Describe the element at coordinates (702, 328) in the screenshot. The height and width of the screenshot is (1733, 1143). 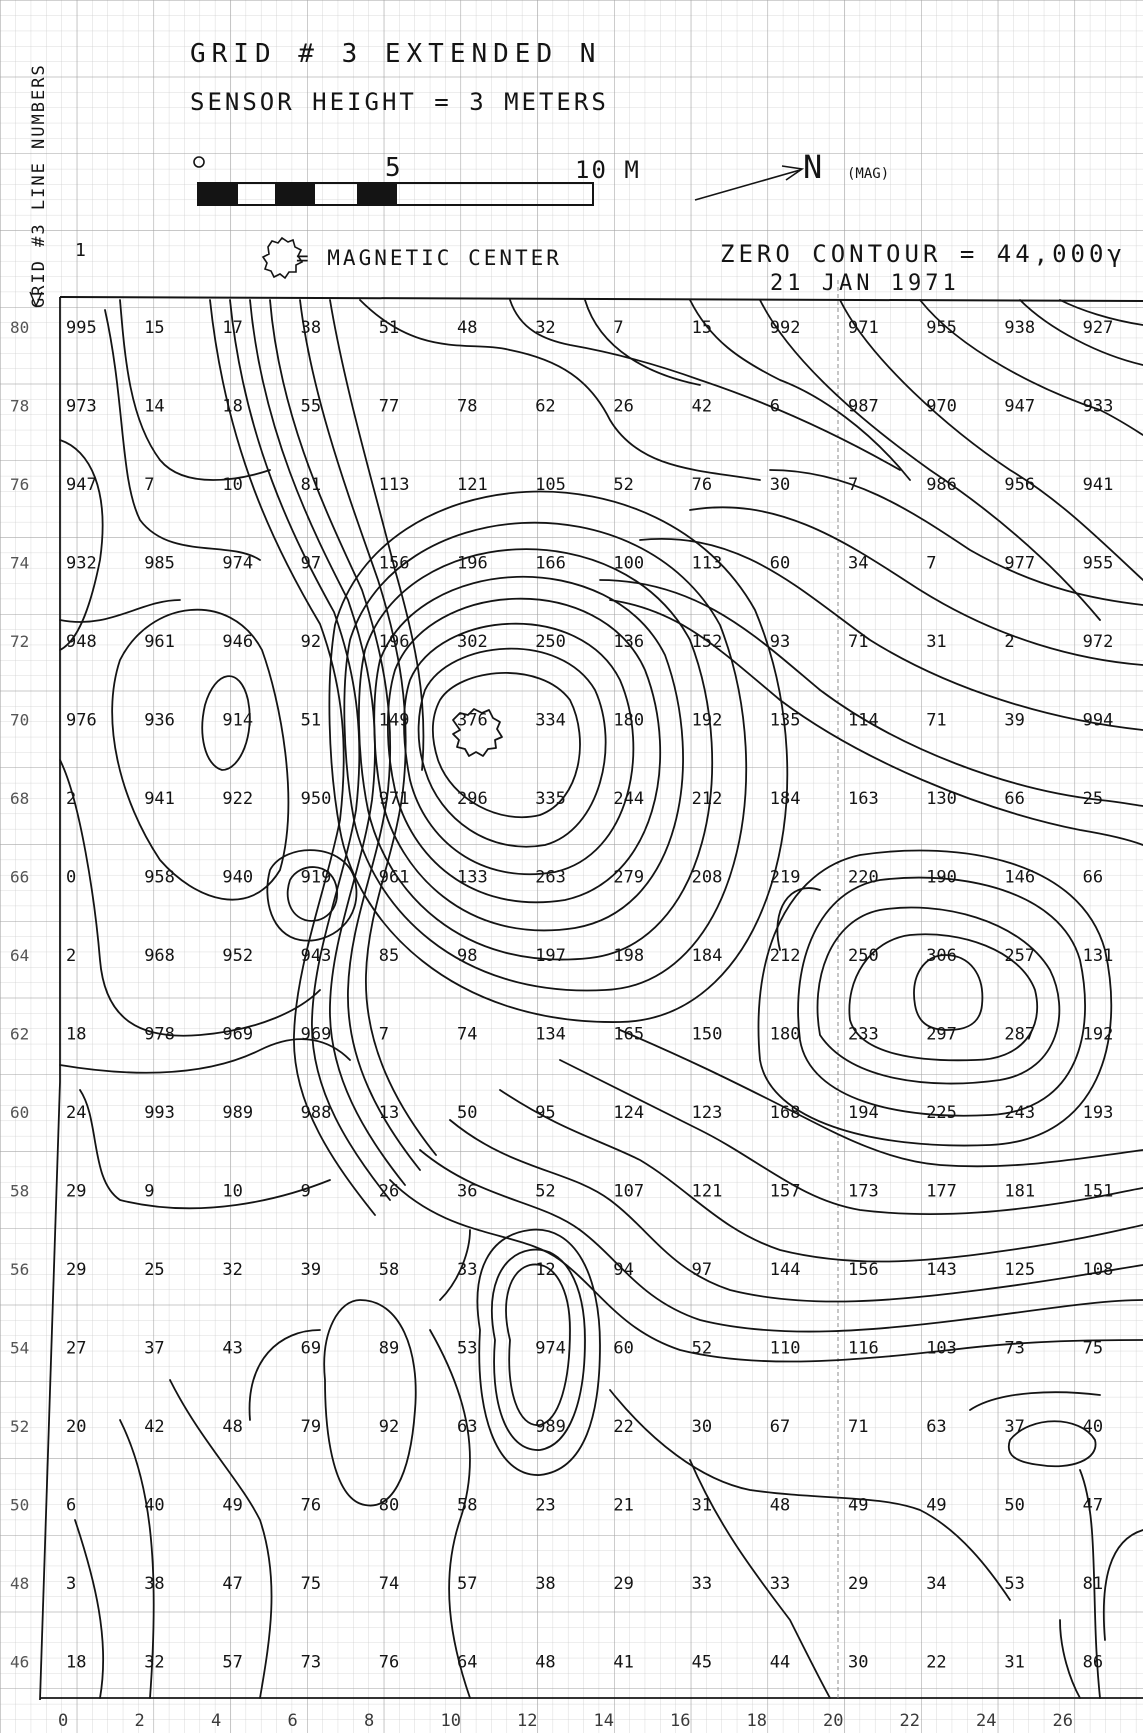
I see `grid-value: 15` at that location.